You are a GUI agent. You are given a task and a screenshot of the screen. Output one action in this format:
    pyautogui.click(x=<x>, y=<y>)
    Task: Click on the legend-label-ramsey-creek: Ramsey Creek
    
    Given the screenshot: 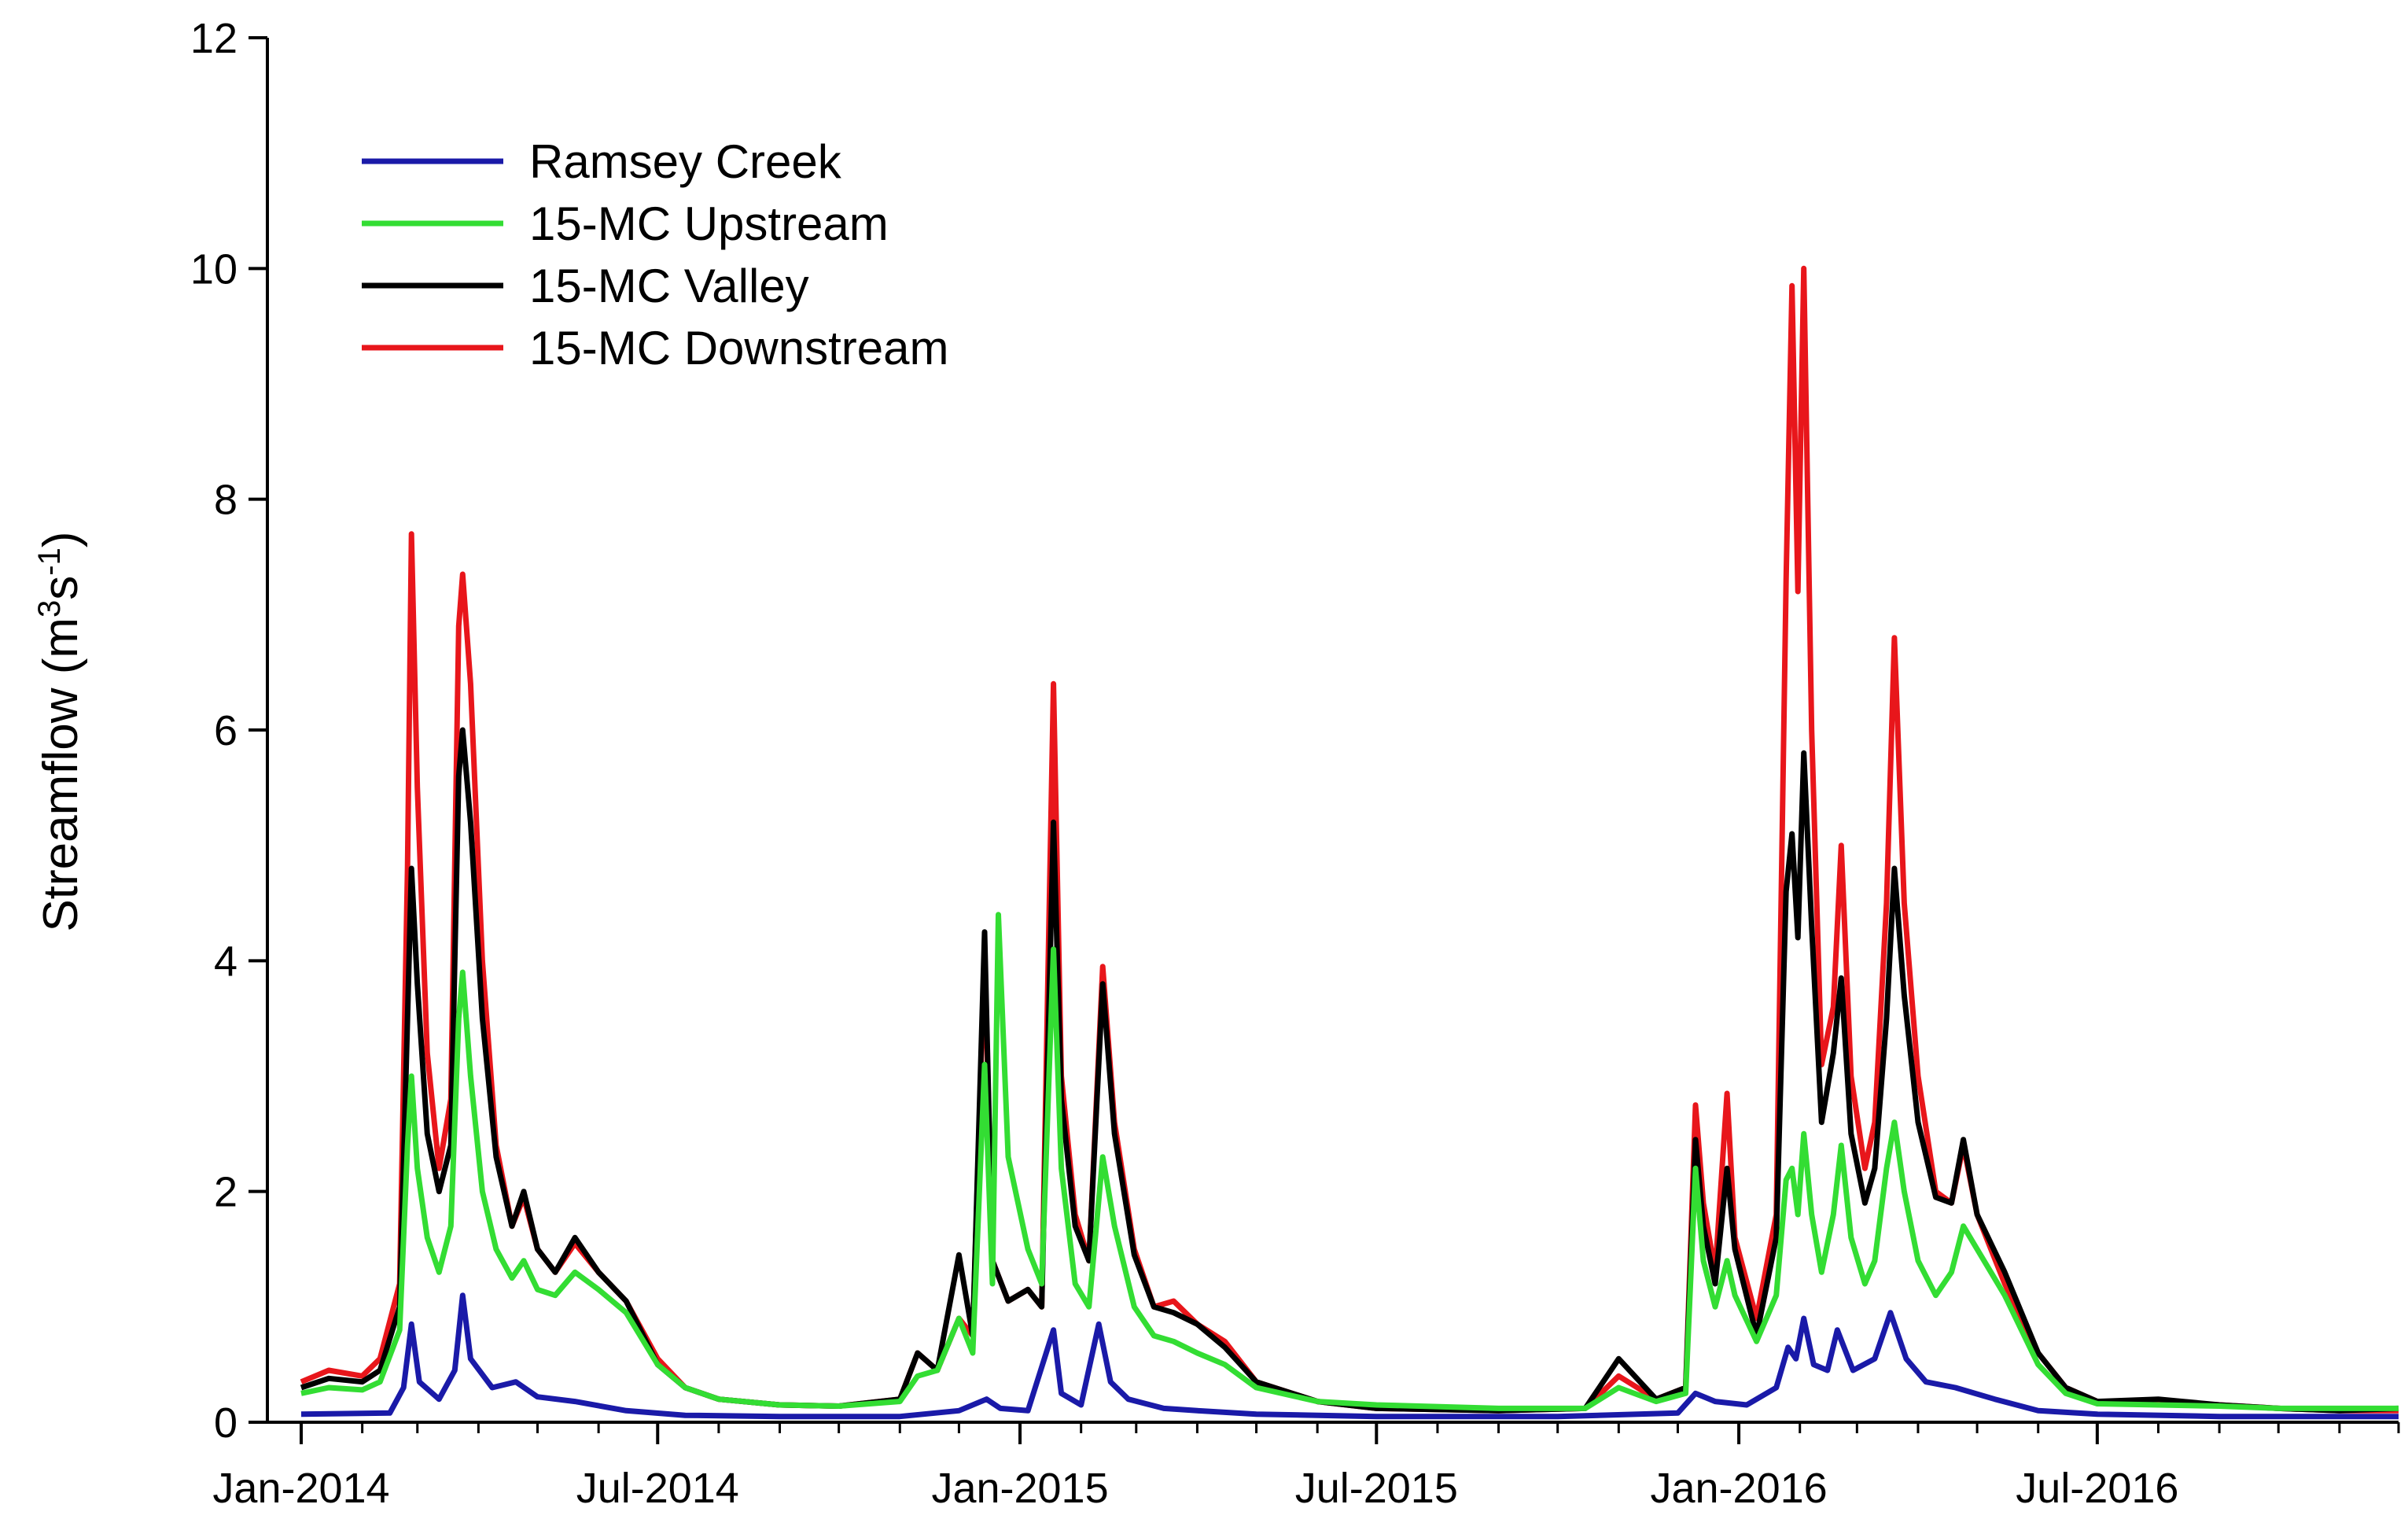 What is the action you would take?
    pyautogui.click(x=685, y=161)
    